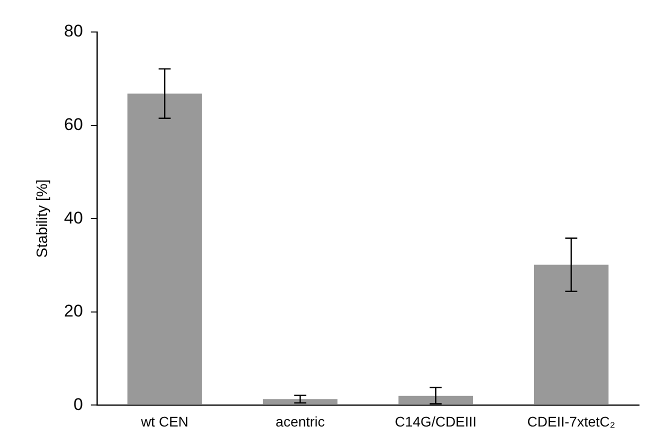 Image resolution: width=647 pixels, height=438 pixels. Describe the element at coordinates (571, 421) in the screenshot. I see `x-tick-label: CDEII-7xtetC₂` at that location.